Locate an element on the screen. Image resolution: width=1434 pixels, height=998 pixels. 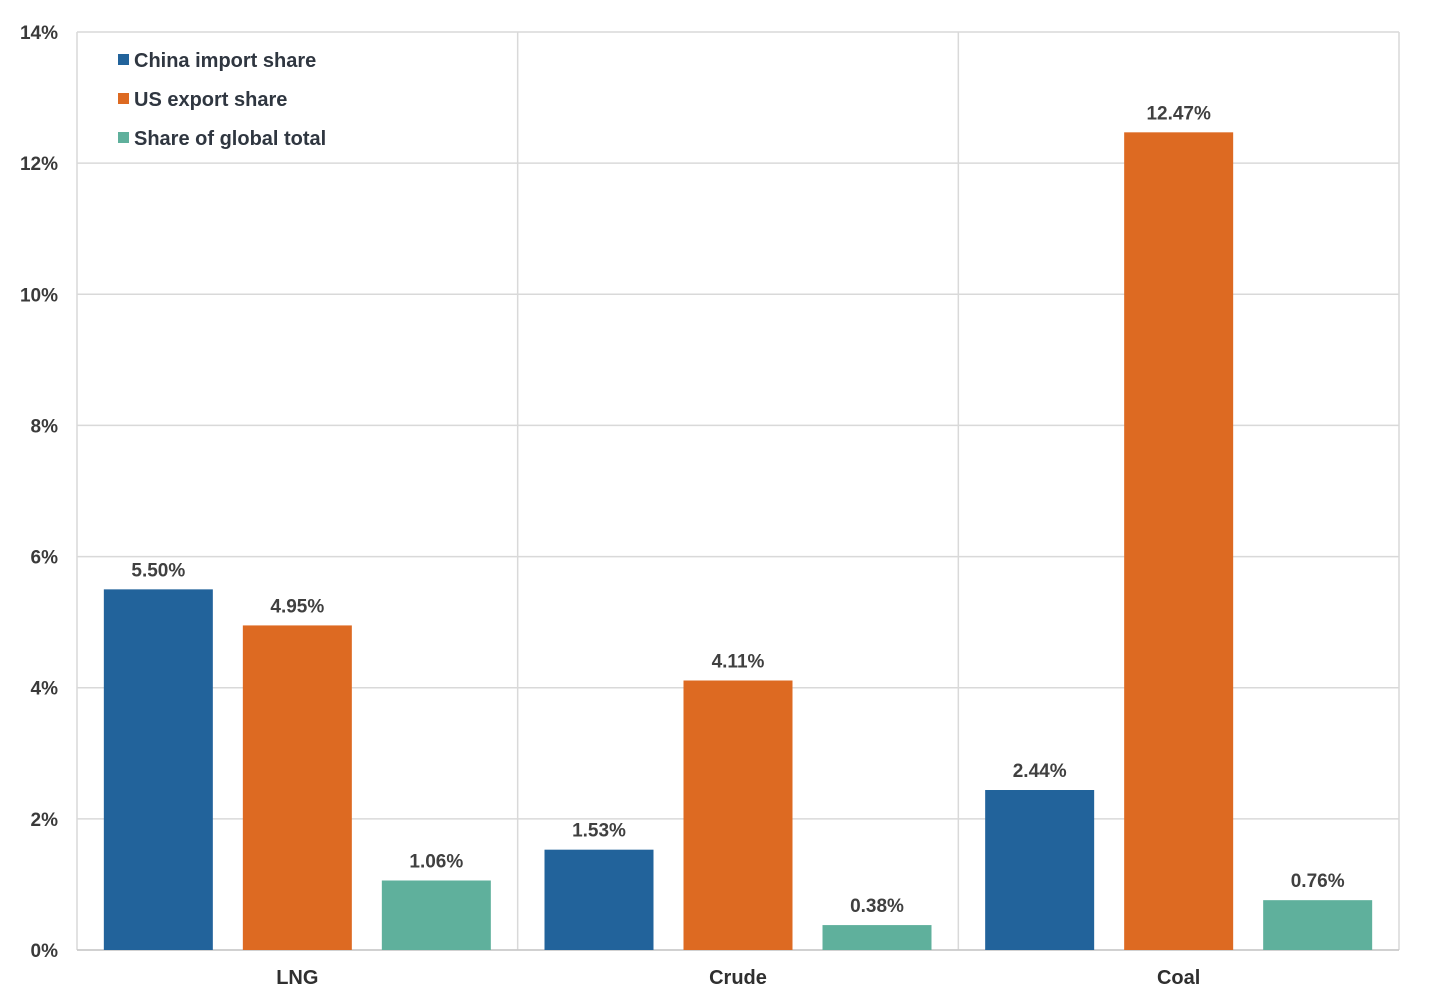
y-tick-label: 8% is located at coordinates (45, 426).